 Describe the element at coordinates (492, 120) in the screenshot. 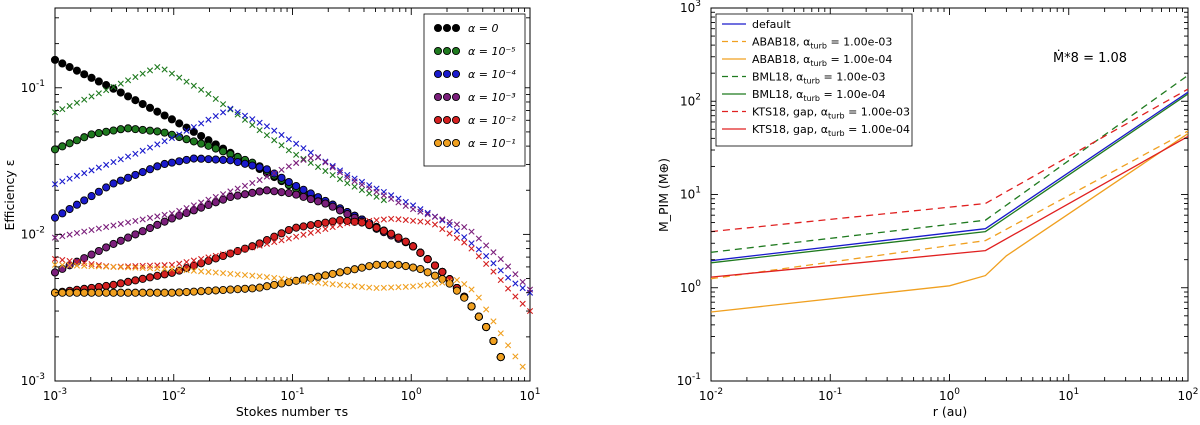

I see `left-legend-label-4: α = 10⁻²` at that location.